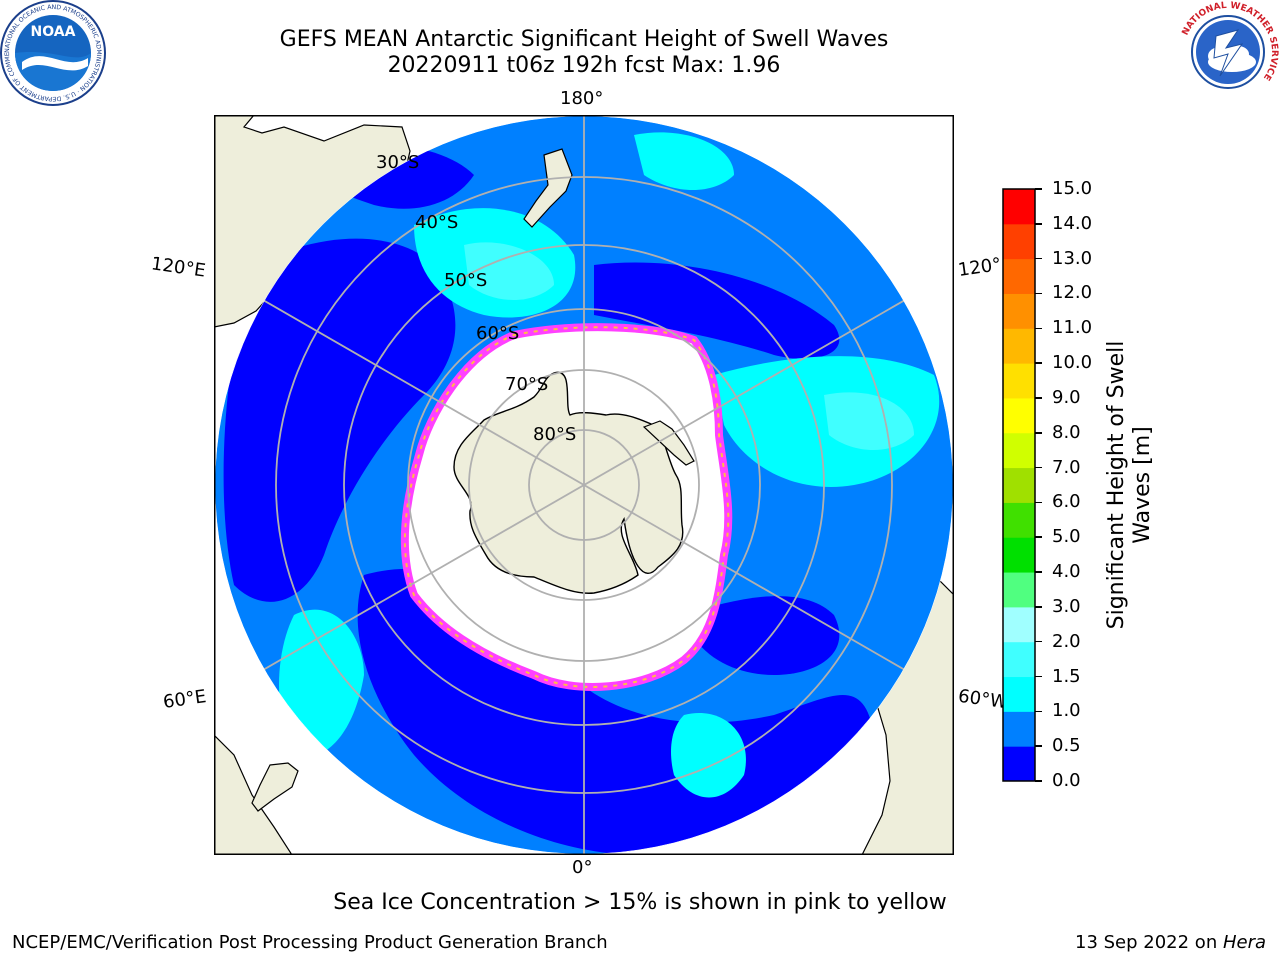 The width and height of the screenshot is (1280, 960). What do you see at coordinates (582, 867) in the screenshot?
I see `lon-label-0: 0°` at bounding box center [582, 867].